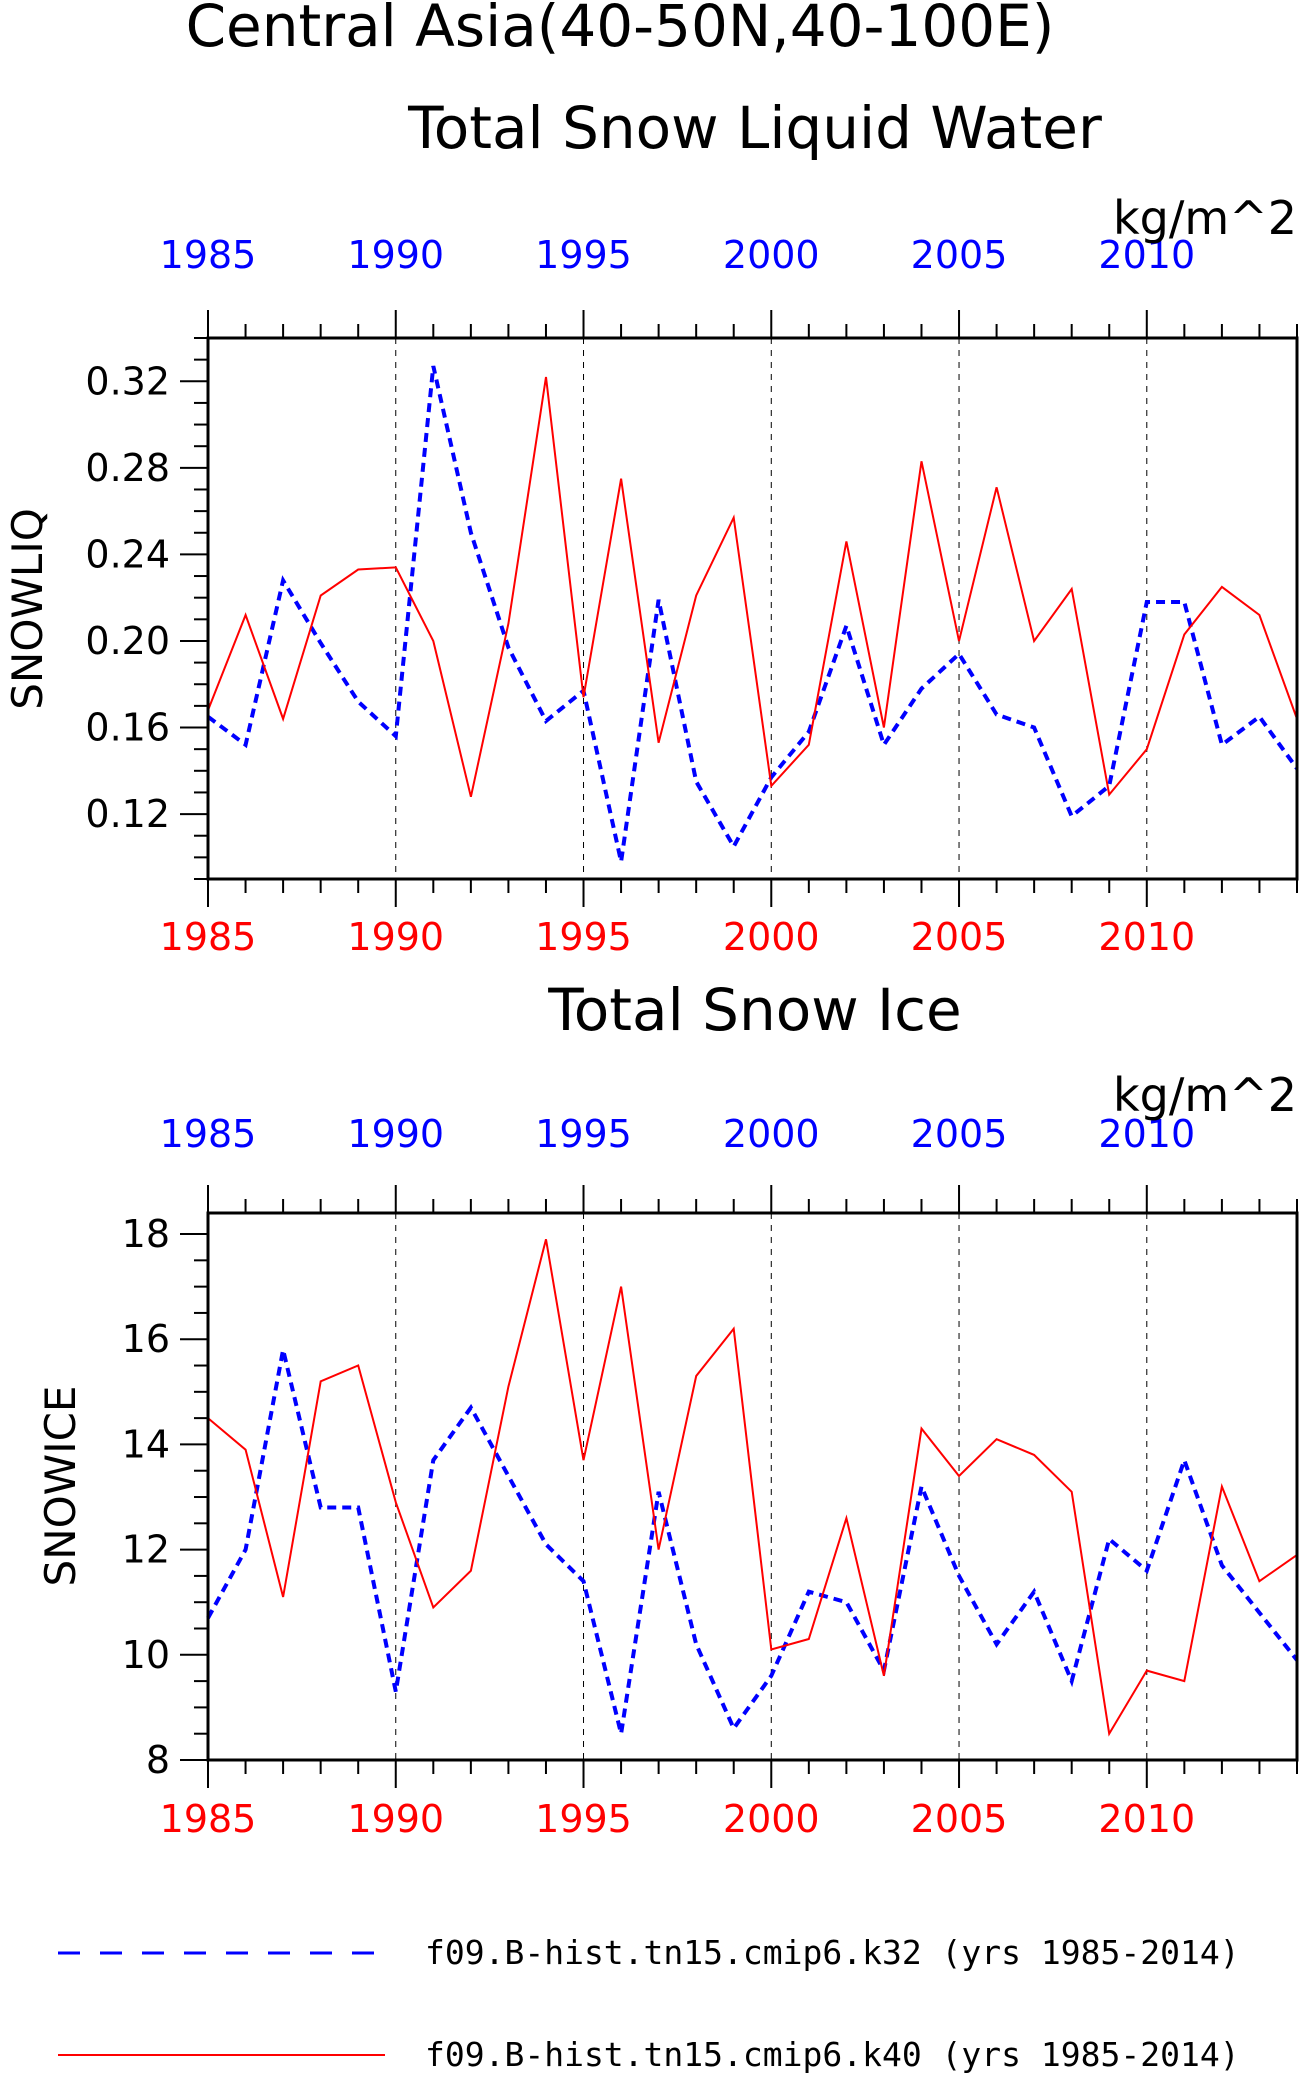 The width and height of the screenshot is (1301, 2074). What do you see at coordinates (127, 381) in the screenshot?
I see `y-tick-label: 0.32` at bounding box center [127, 381].